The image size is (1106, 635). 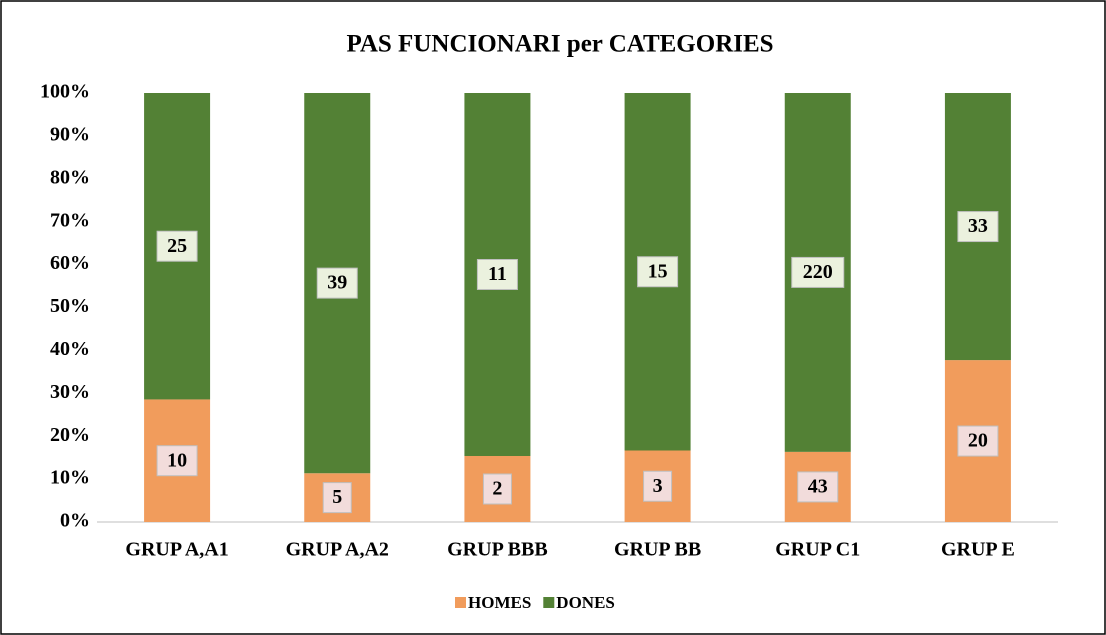 What do you see at coordinates (70, 349) in the screenshot?
I see `y-tick-label: 40%` at bounding box center [70, 349].